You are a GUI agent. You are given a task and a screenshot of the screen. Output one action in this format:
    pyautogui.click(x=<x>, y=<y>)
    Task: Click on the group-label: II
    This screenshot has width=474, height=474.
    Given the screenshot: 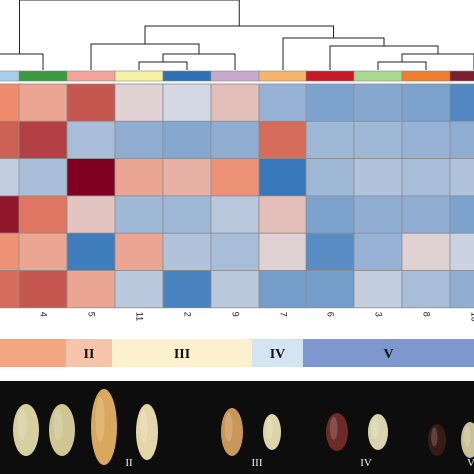 What is the action you would take?
    pyautogui.click(x=89, y=354)
    